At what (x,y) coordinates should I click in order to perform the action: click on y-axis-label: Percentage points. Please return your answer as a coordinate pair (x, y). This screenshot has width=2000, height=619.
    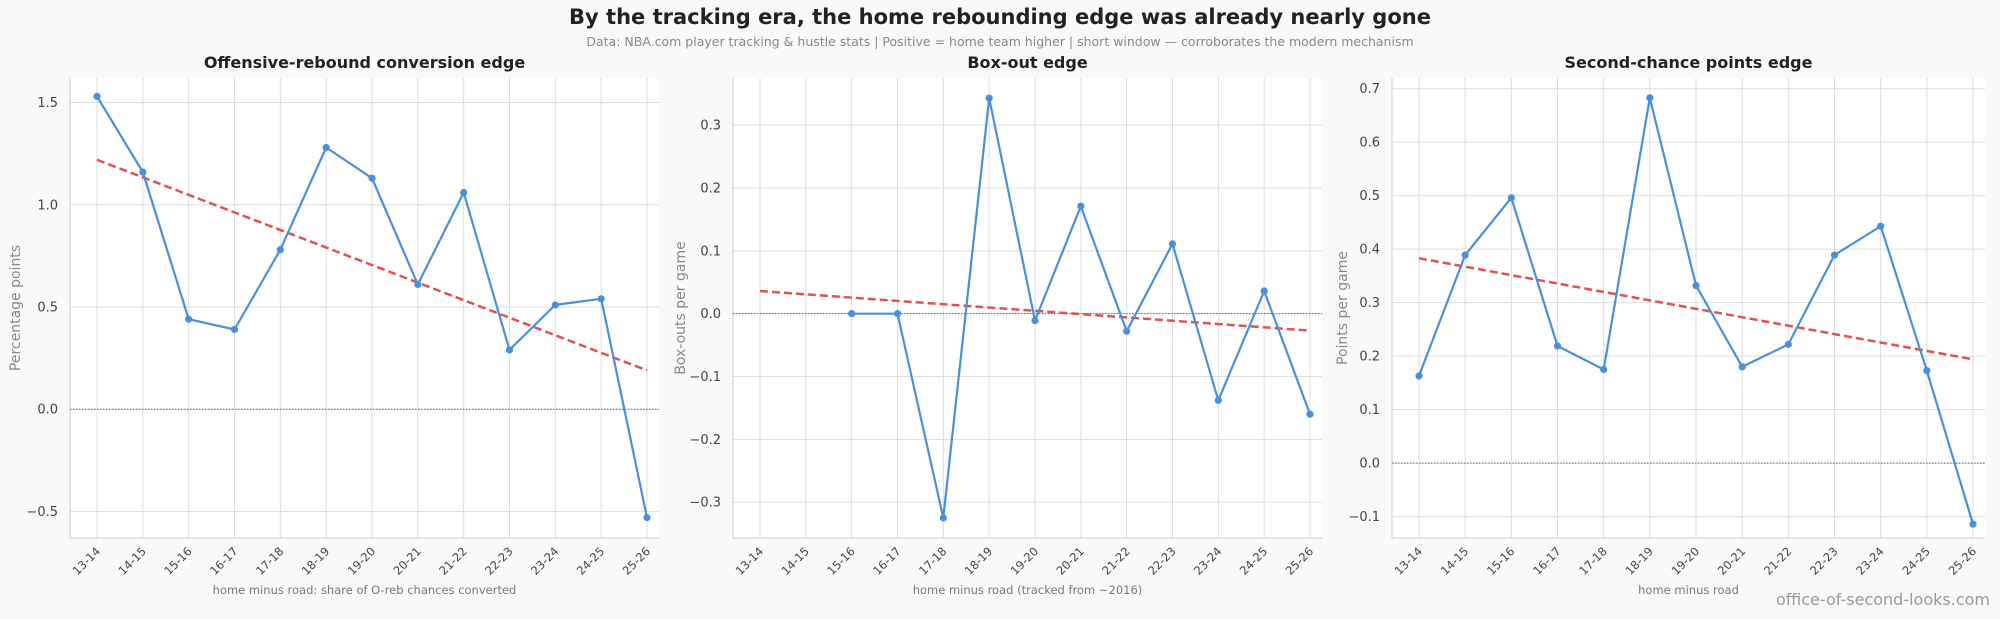
    Looking at the image, I should click on (16, 308).